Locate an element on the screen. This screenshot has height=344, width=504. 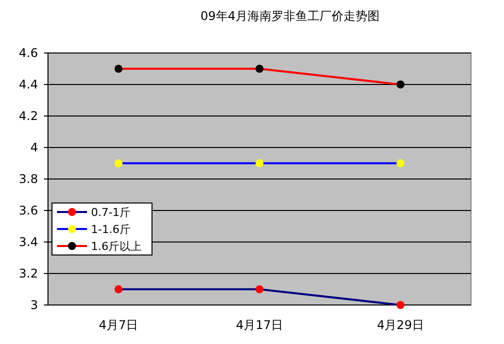
y-tick-label: 3.4 is located at coordinates (28, 242).